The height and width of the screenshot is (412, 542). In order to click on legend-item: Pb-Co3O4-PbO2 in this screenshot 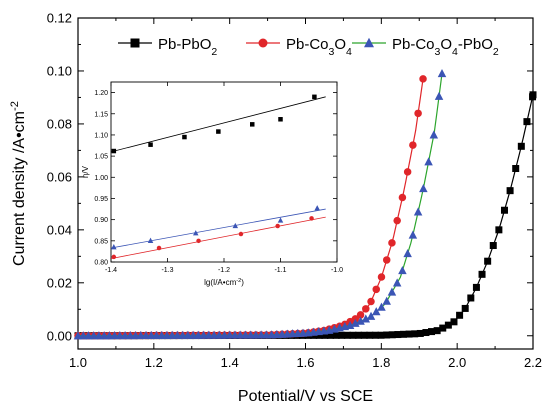, I will do `click(425, 47)`.